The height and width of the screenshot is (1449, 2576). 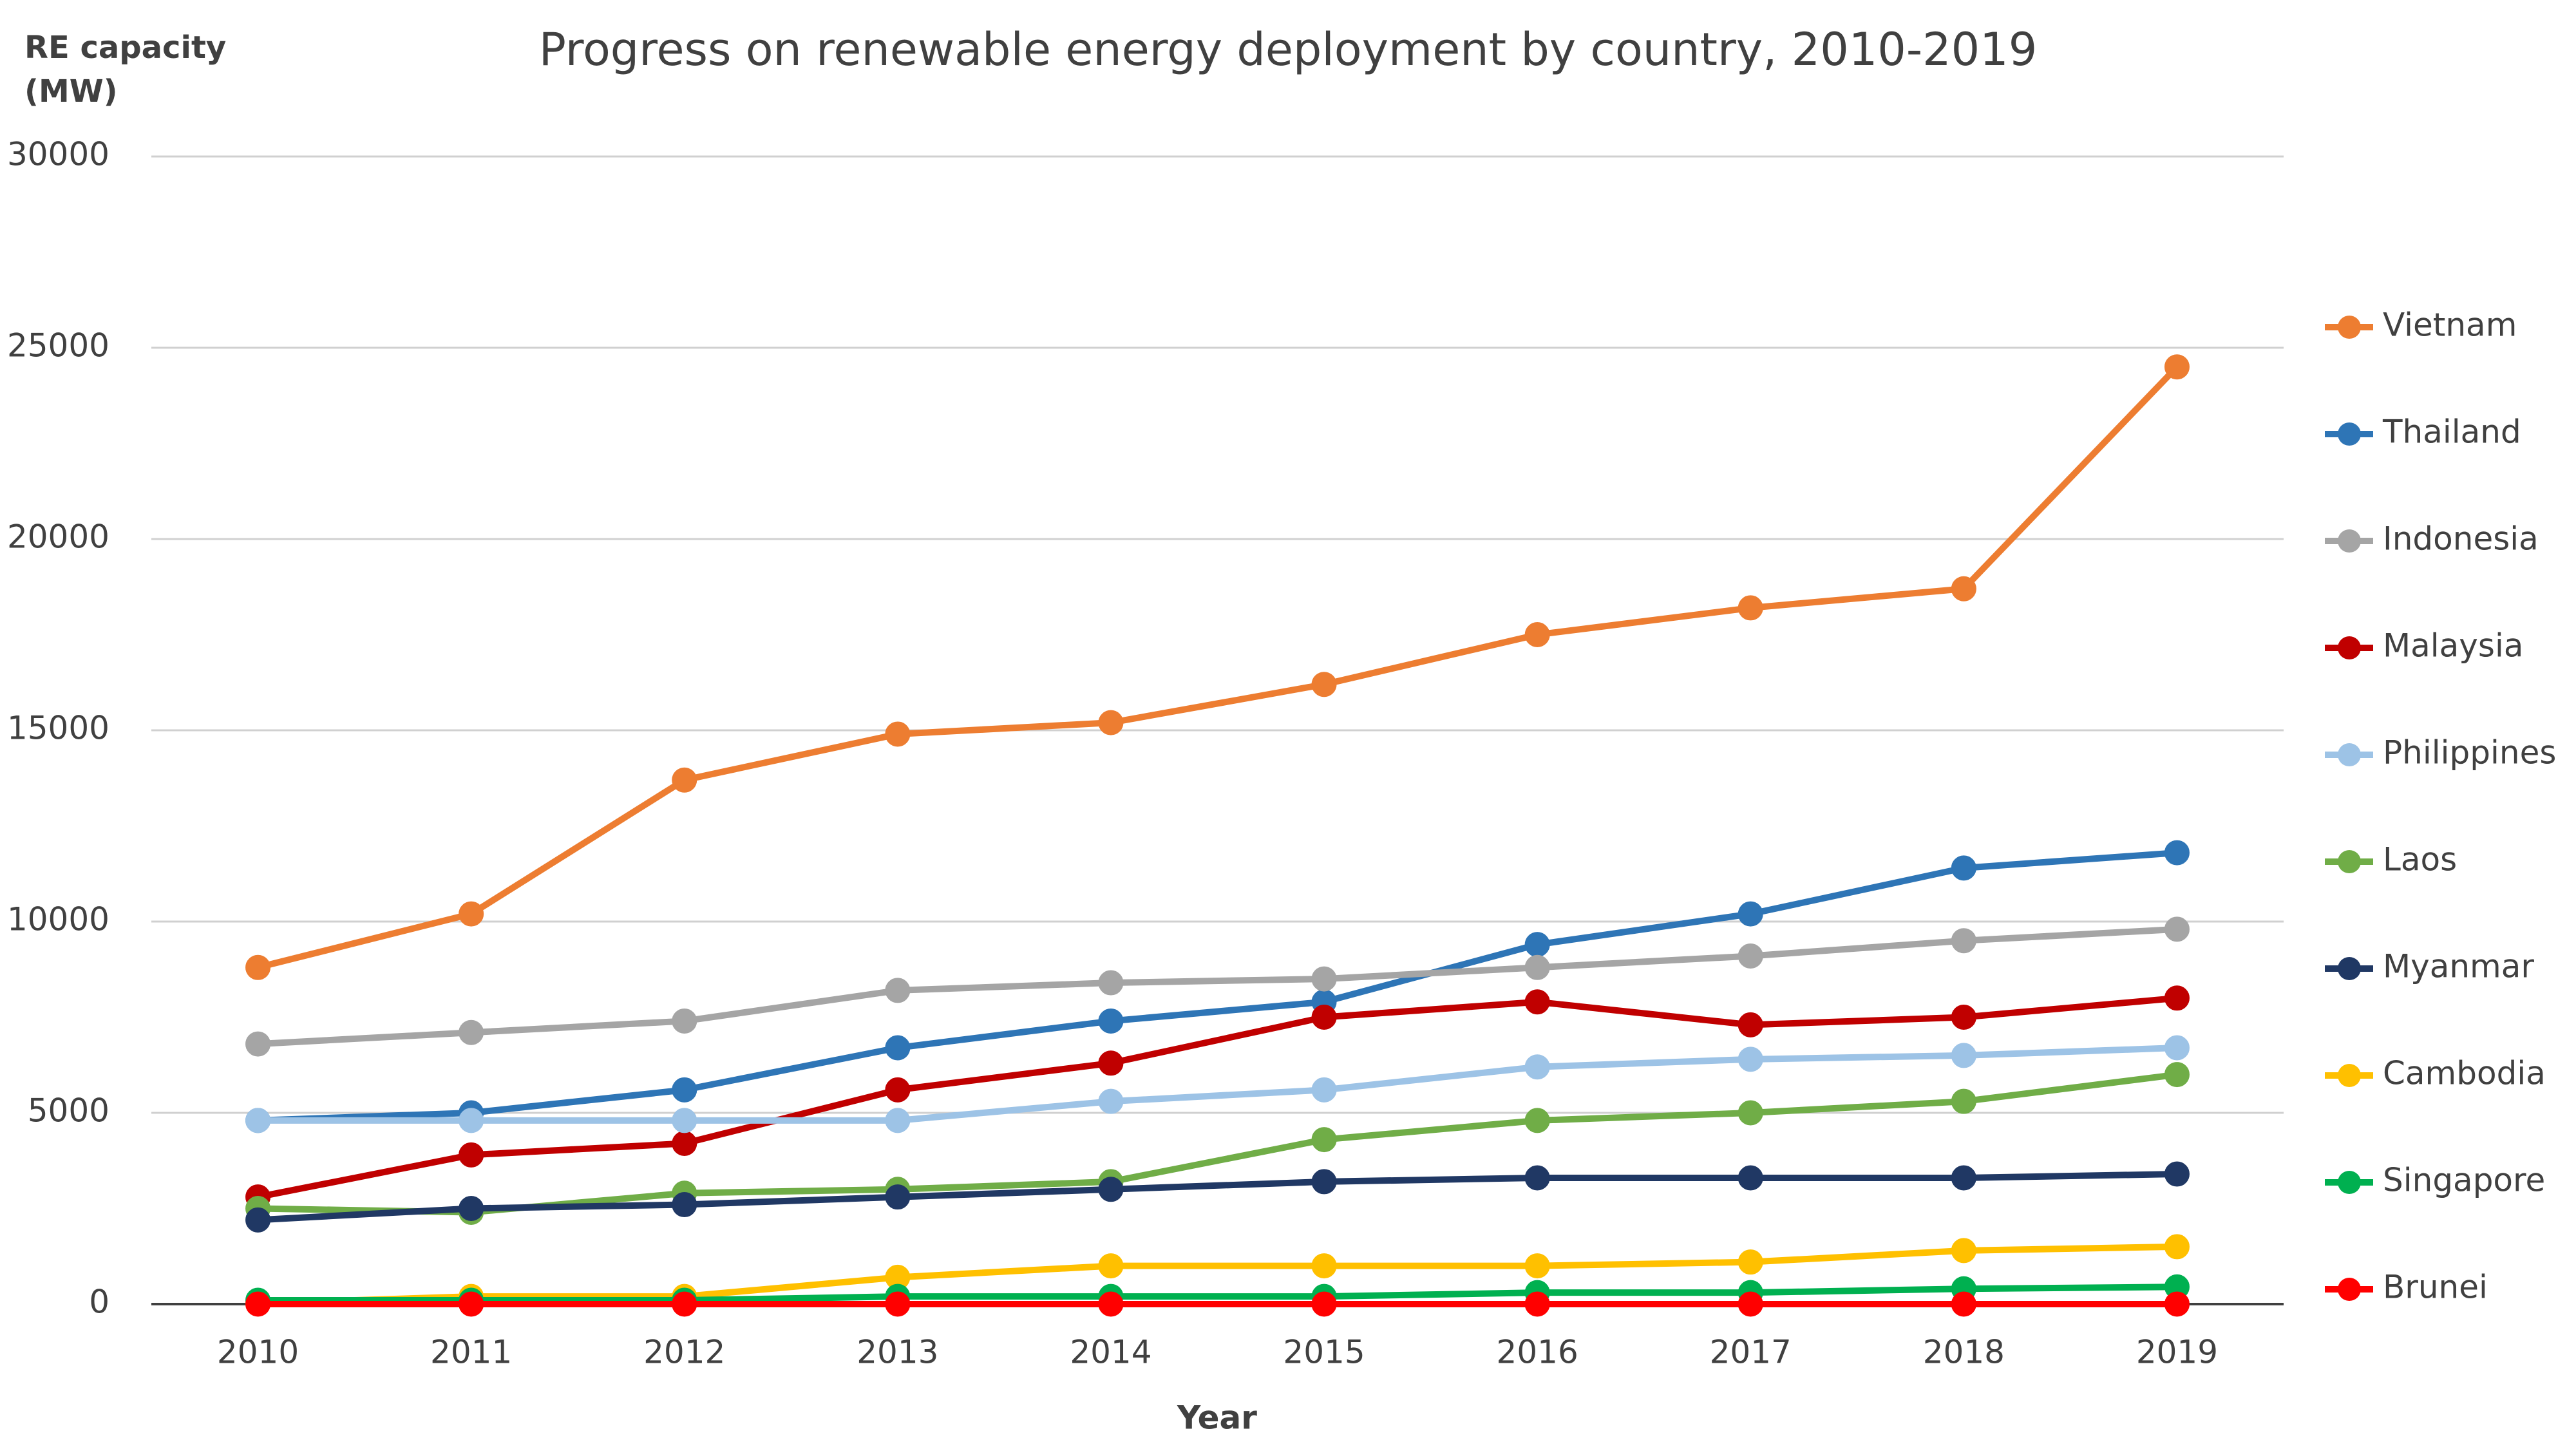 What do you see at coordinates (1324, 1352) in the screenshot?
I see `x-tick-label: 2015` at bounding box center [1324, 1352].